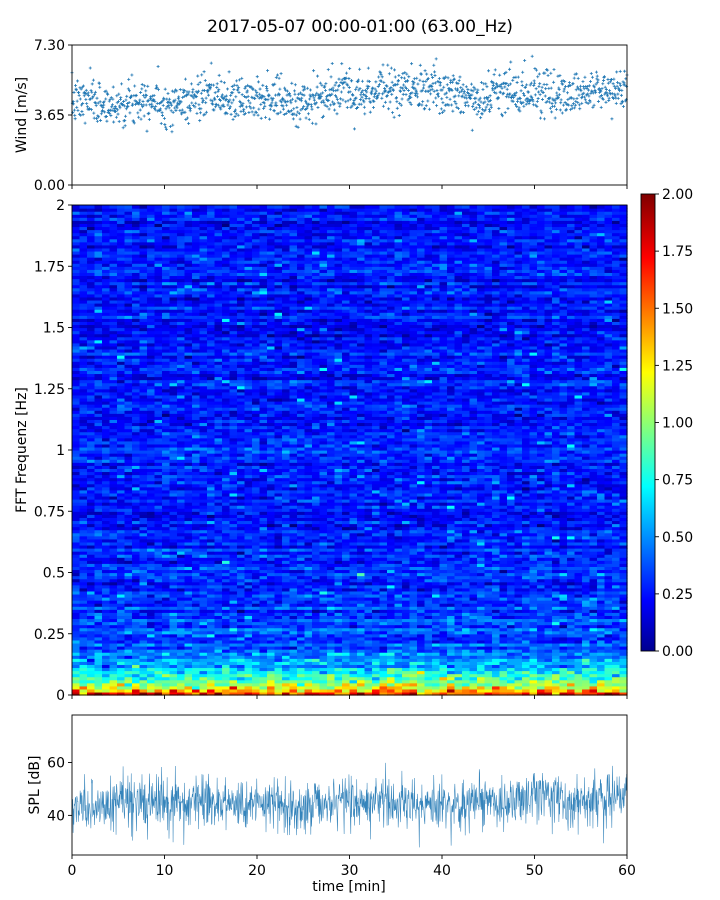 This screenshot has width=720, height=900. Describe the element at coordinates (349, 94) in the screenshot. I see `wind-scatter-series` at that location.